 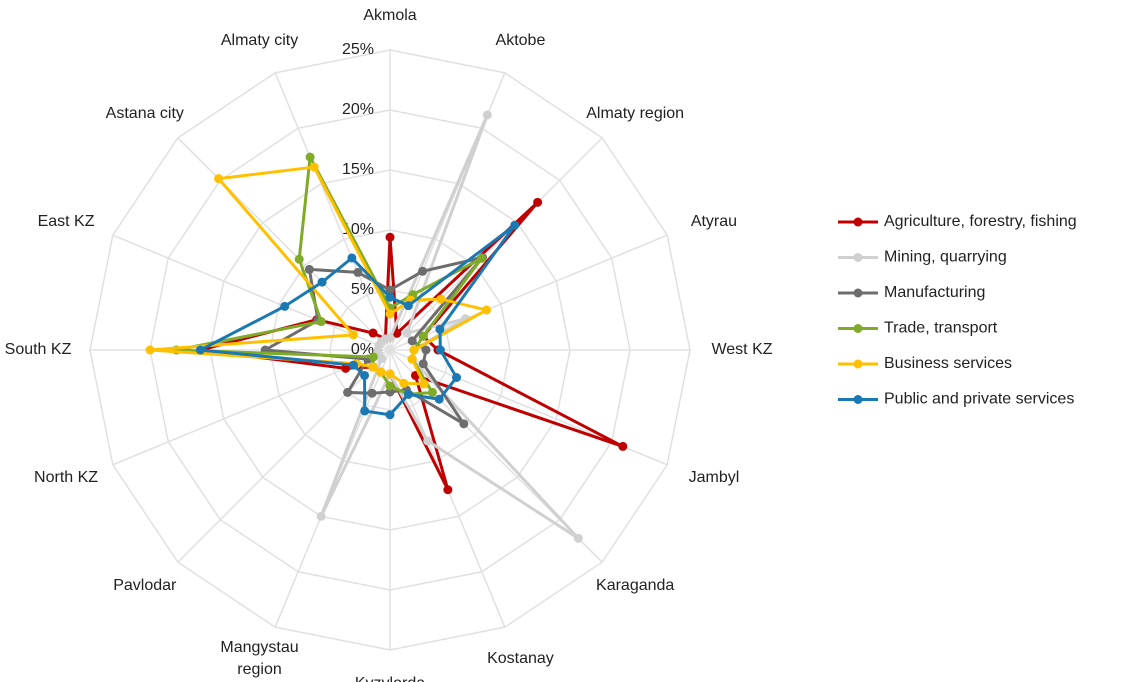 I want to click on series-line, so click(x=449, y=327).